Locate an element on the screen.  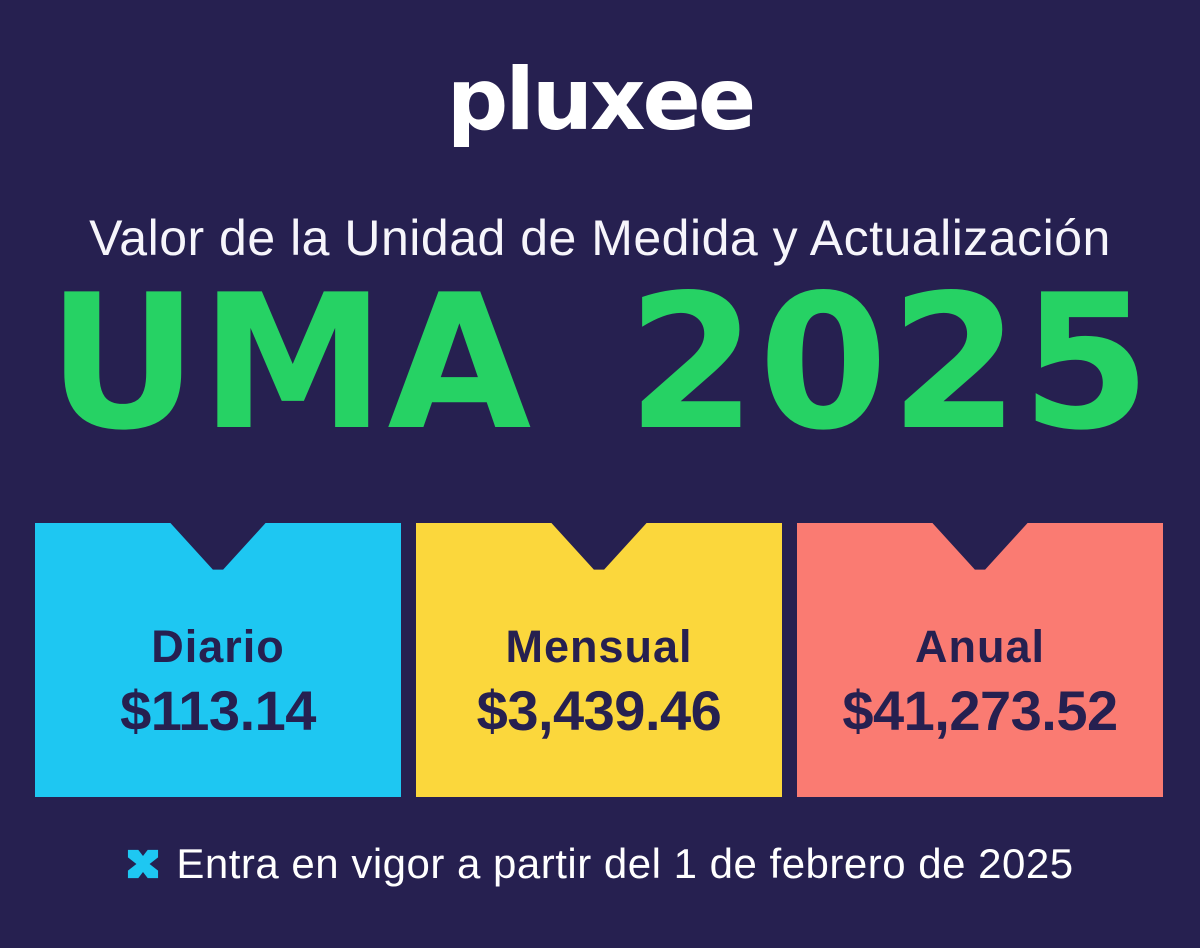
card-diario: Diario $113.14 is located at coordinates (218, 660).